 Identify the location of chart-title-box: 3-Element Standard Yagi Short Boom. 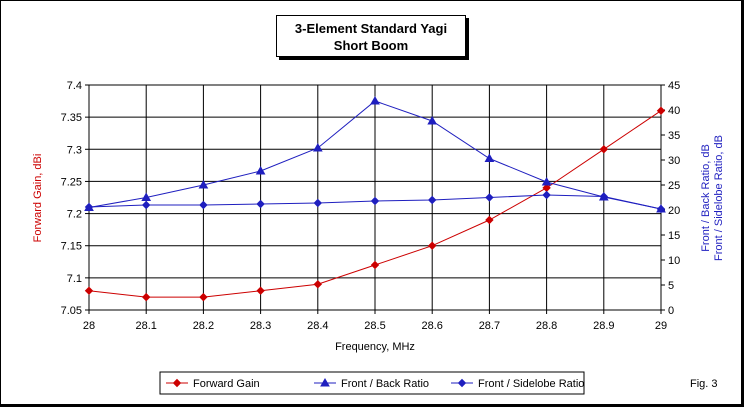
(371, 36).